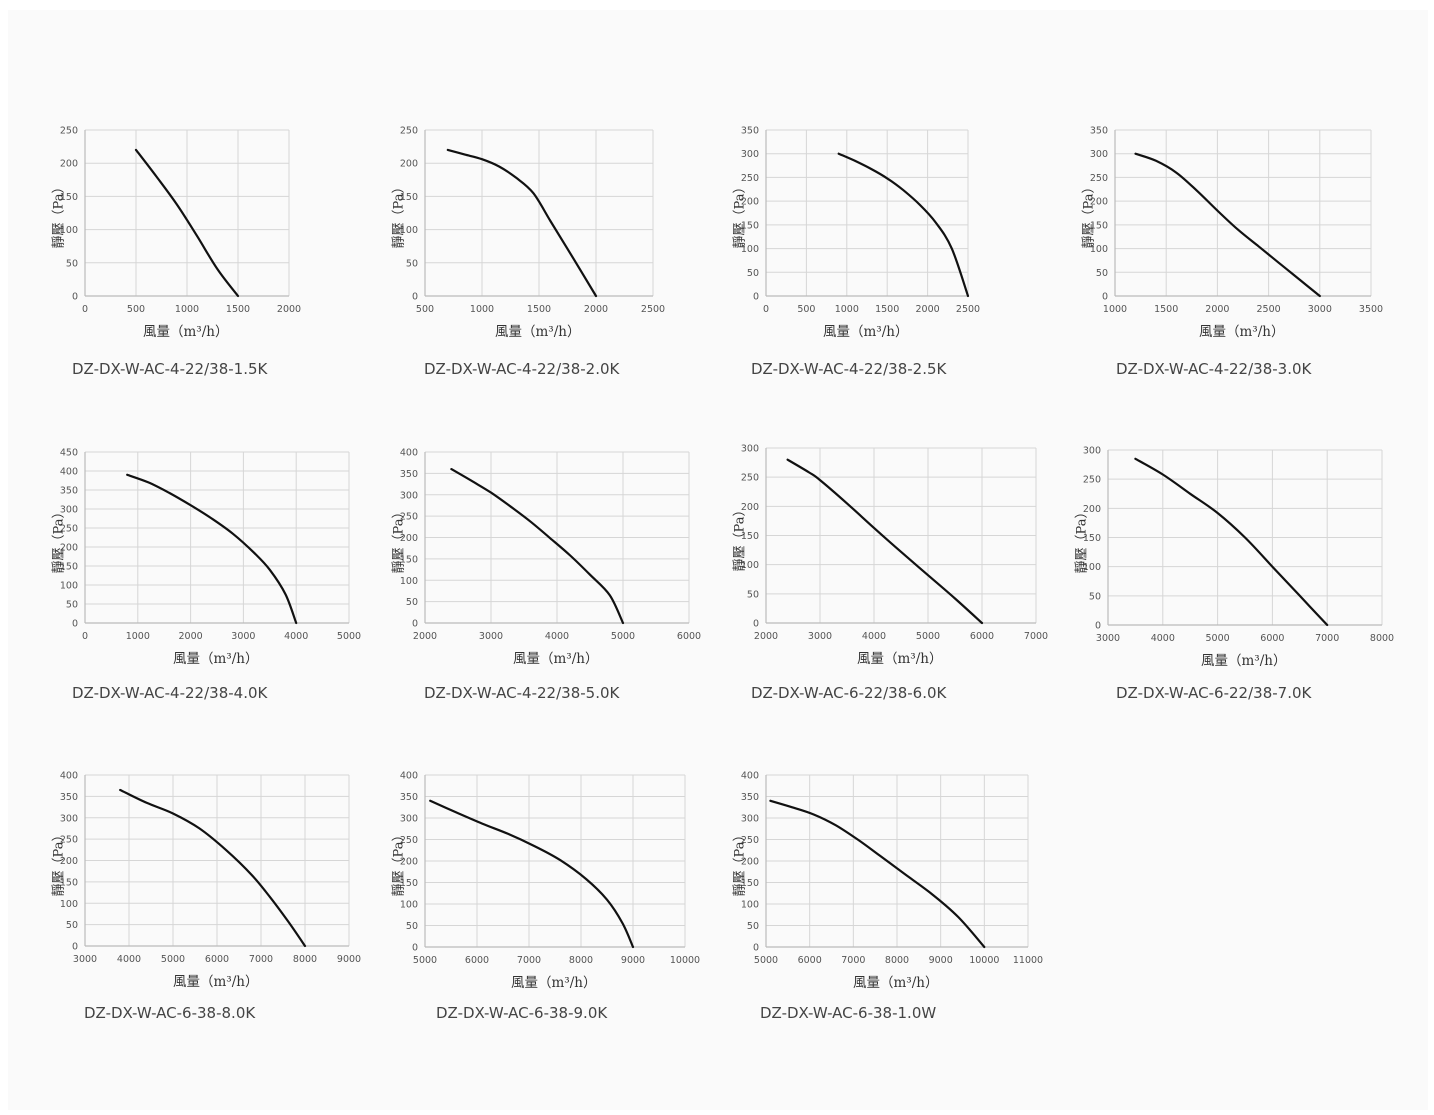  What do you see at coordinates (1028, 960) in the screenshot?
I see `x-tick-label: 11000` at bounding box center [1028, 960].